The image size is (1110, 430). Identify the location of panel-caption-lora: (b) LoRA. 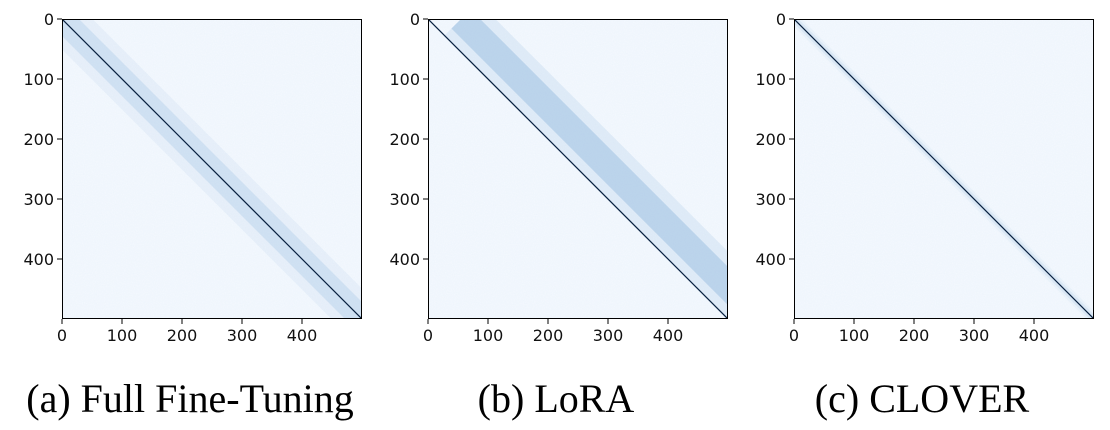
(556, 398).